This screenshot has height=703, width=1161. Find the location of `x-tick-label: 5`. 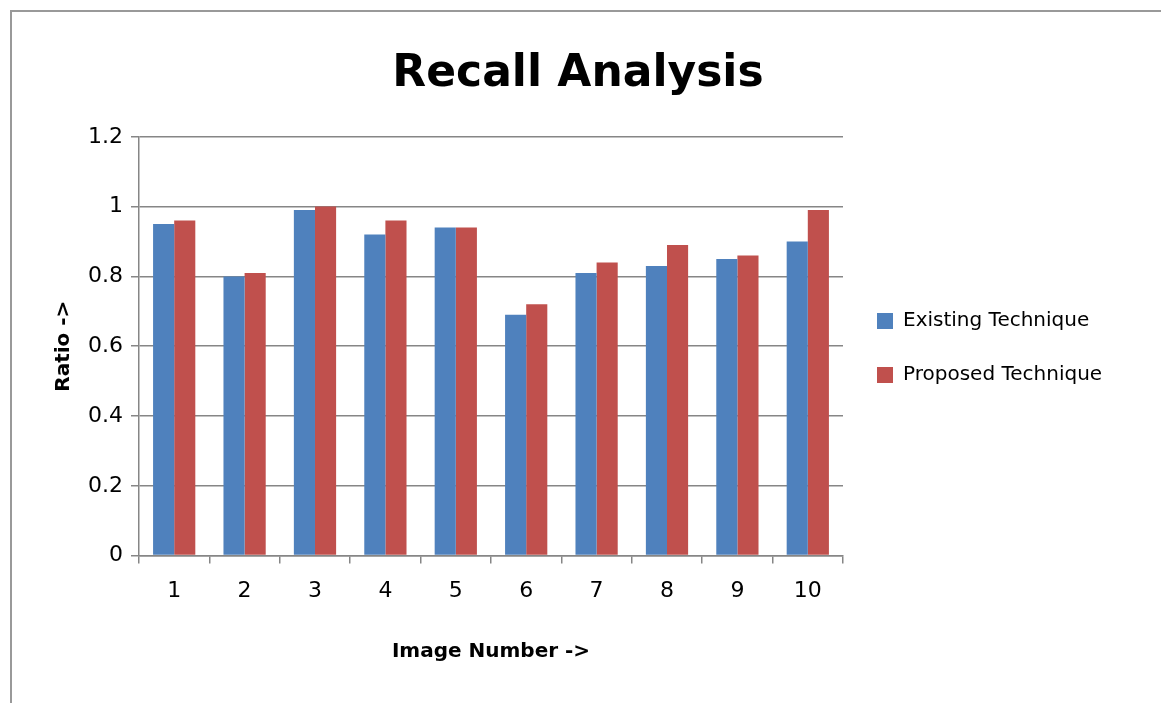

x-tick-label: 5 is located at coordinates (455, 589).